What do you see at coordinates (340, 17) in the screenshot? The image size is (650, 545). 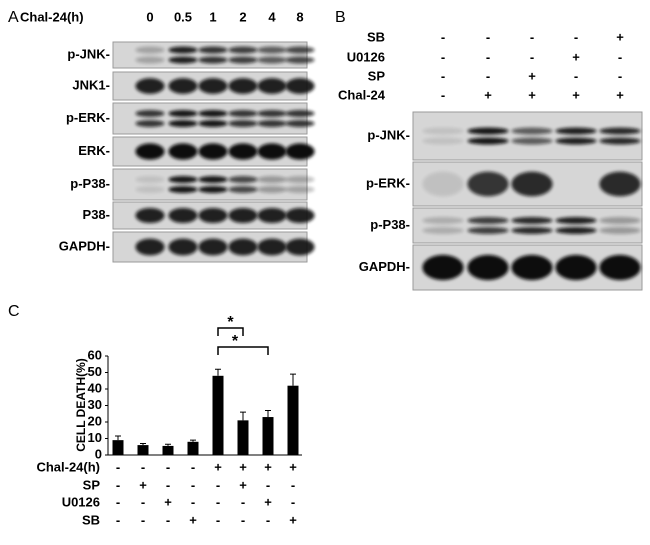 I see `panel-label: B` at bounding box center [340, 17].